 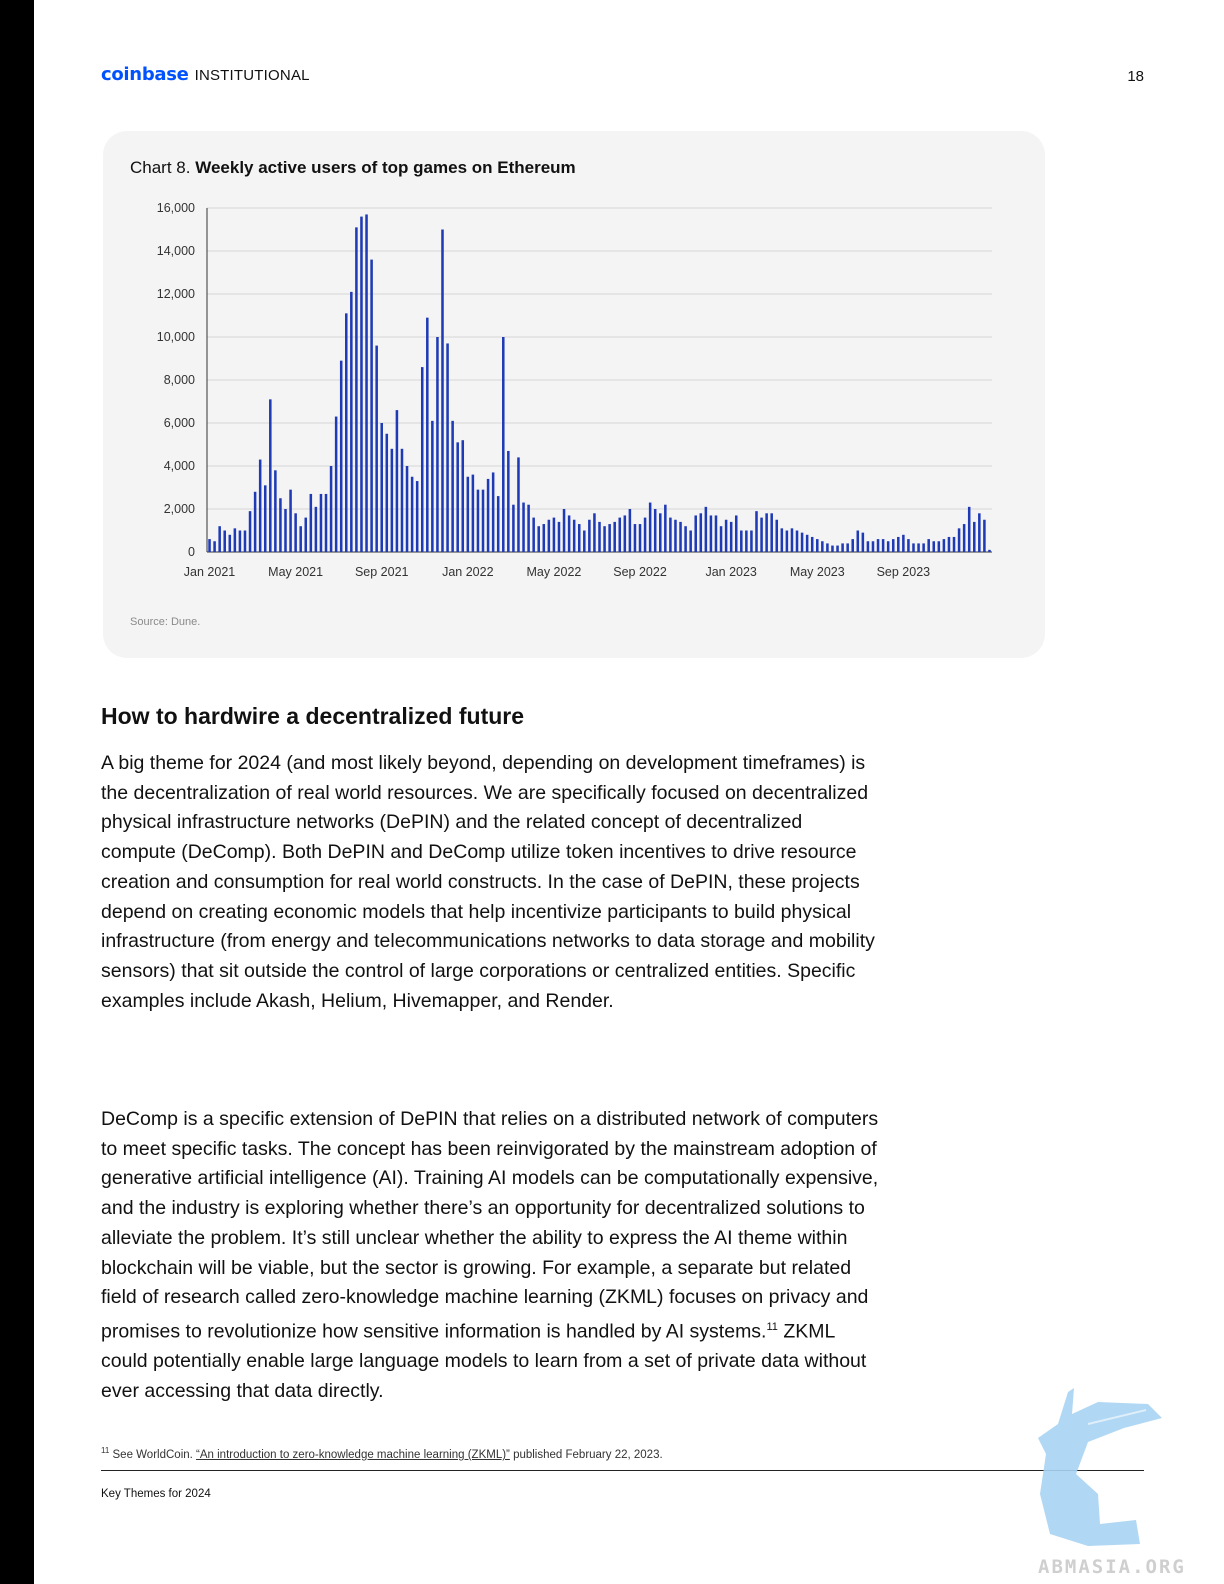 What do you see at coordinates (1135, 76) in the screenshot?
I see `page-number: 18` at bounding box center [1135, 76].